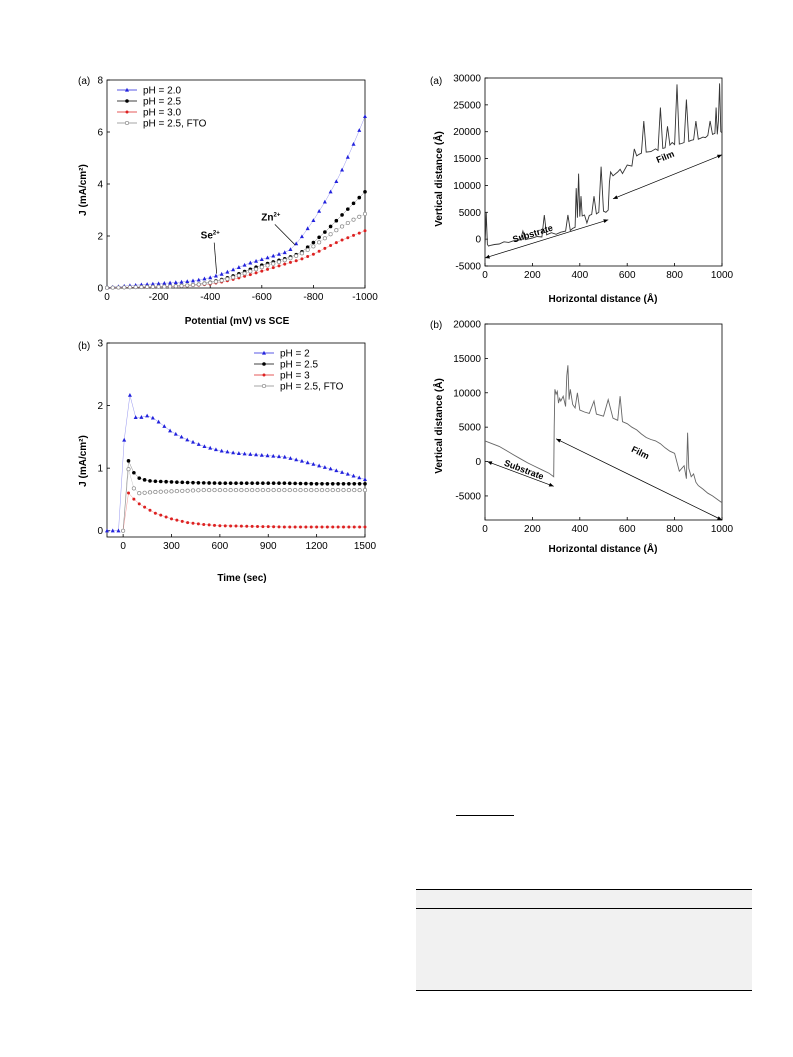 The image size is (793, 1057). Describe the element at coordinates (365, 546) in the screenshot. I see `x-tick-label: 1500` at that location.